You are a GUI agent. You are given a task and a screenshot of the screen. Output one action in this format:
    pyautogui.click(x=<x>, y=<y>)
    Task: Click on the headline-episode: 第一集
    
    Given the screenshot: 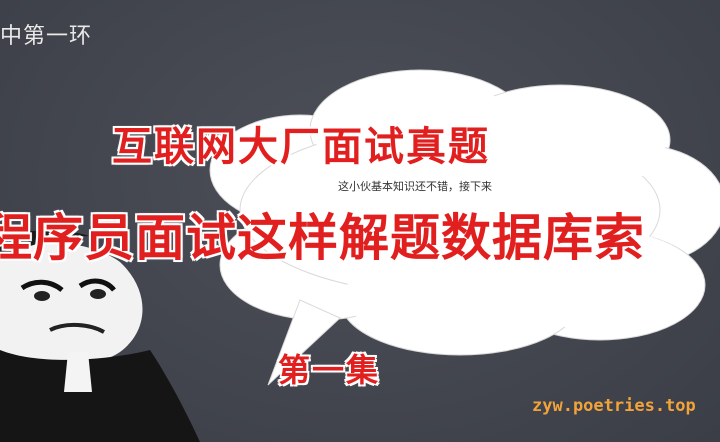 What is the action you would take?
    pyautogui.click(x=329, y=370)
    